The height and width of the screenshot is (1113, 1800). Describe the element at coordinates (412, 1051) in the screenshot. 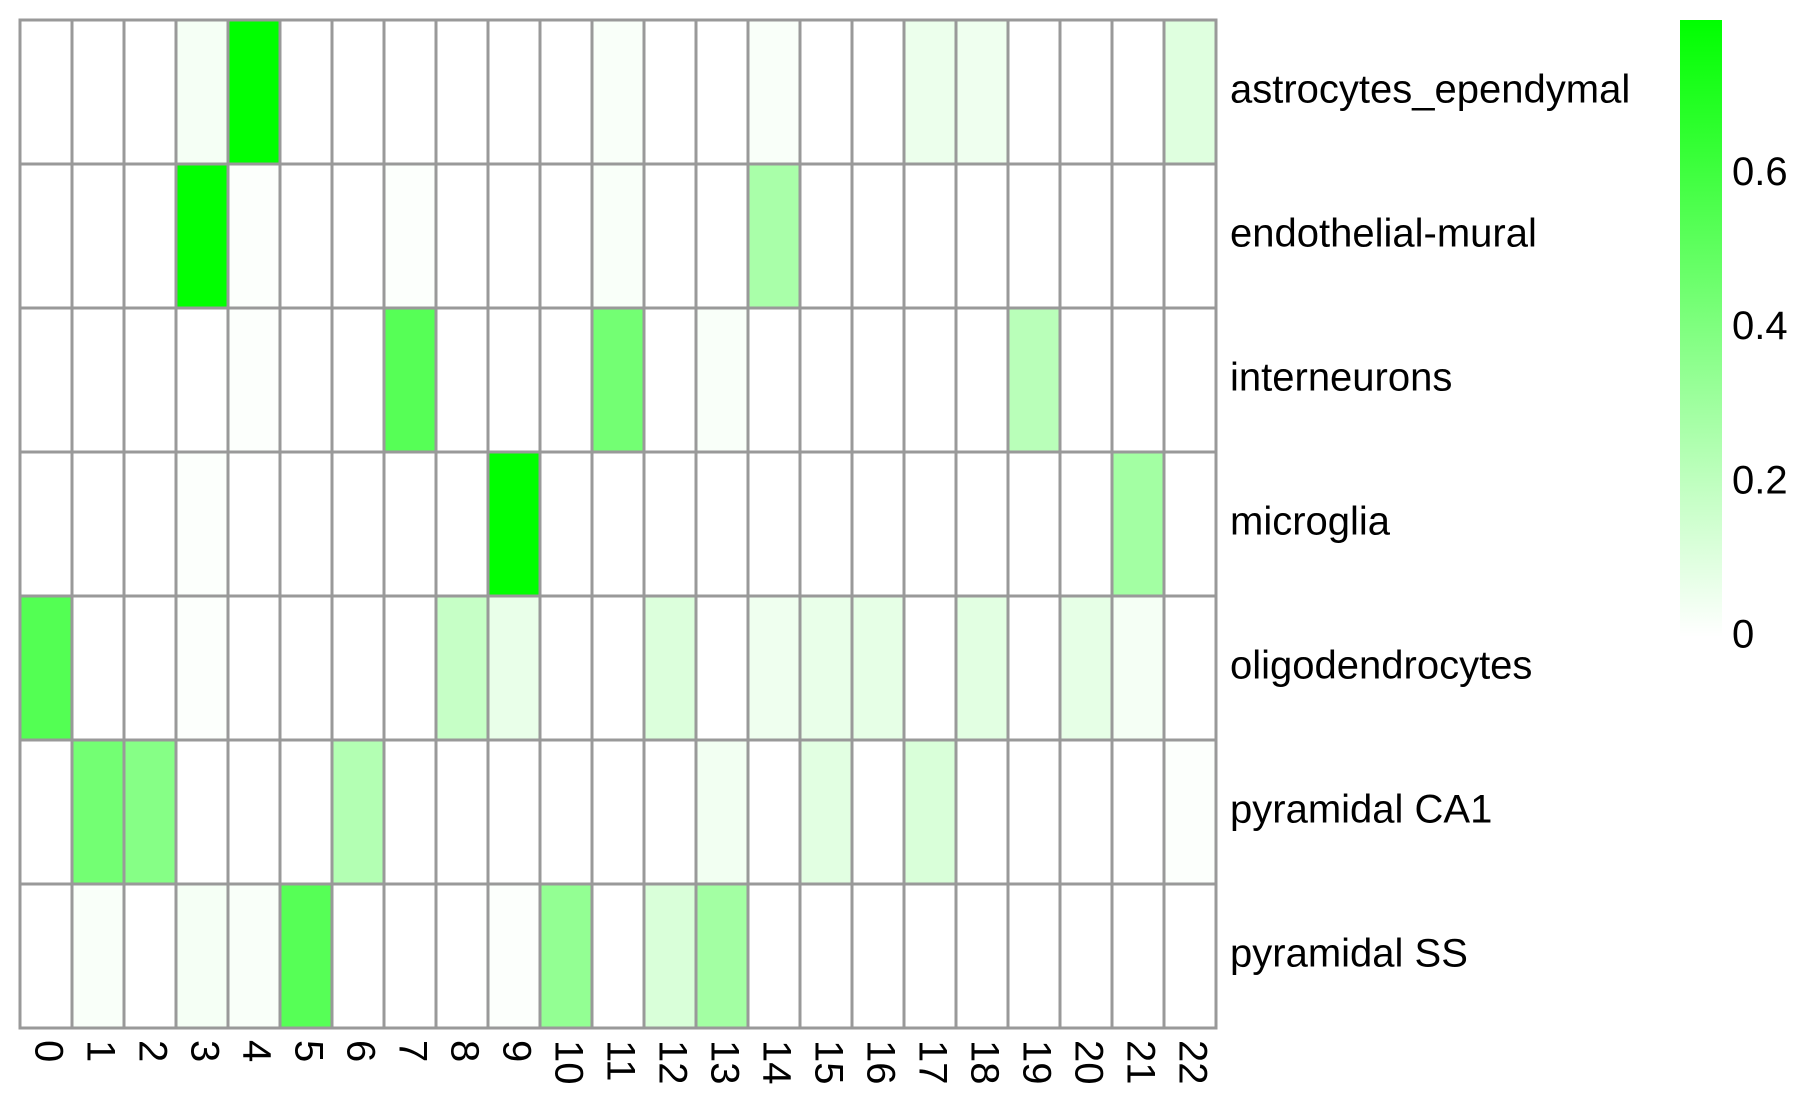

I see `column-label: 7` at that location.